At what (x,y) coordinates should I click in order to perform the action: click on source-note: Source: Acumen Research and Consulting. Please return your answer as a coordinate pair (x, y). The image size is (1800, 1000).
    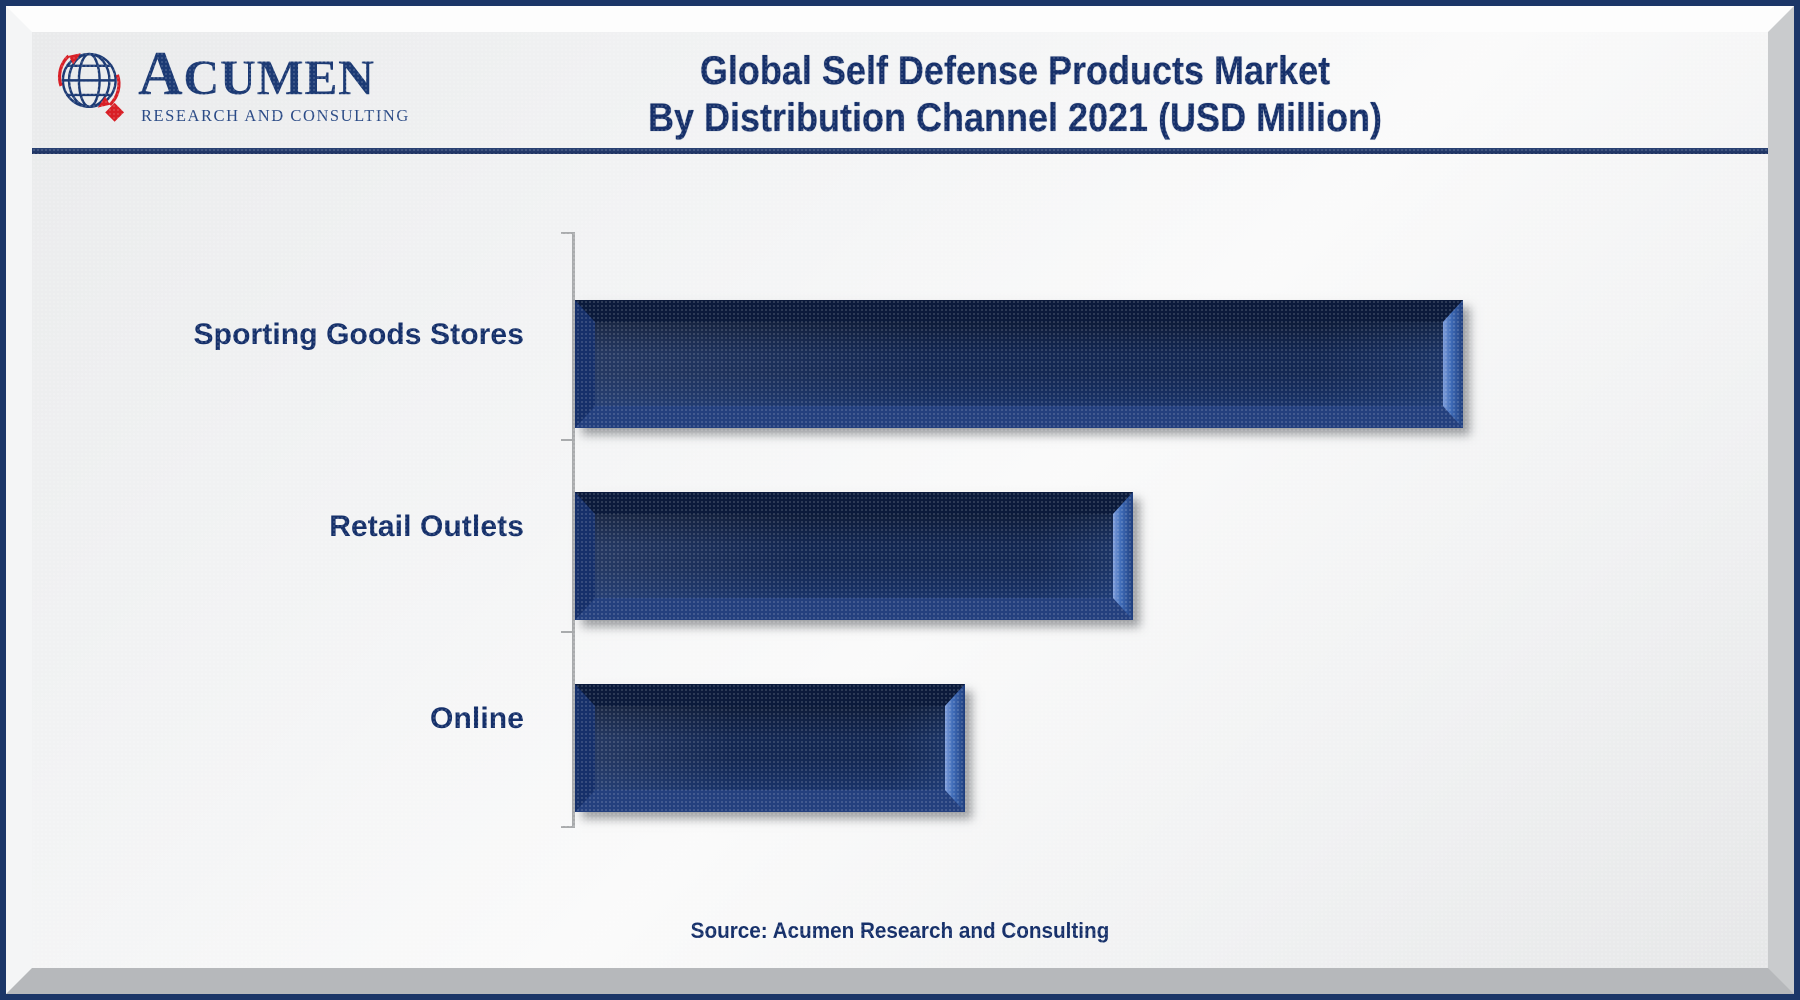
    Looking at the image, I should click on (900, 930).